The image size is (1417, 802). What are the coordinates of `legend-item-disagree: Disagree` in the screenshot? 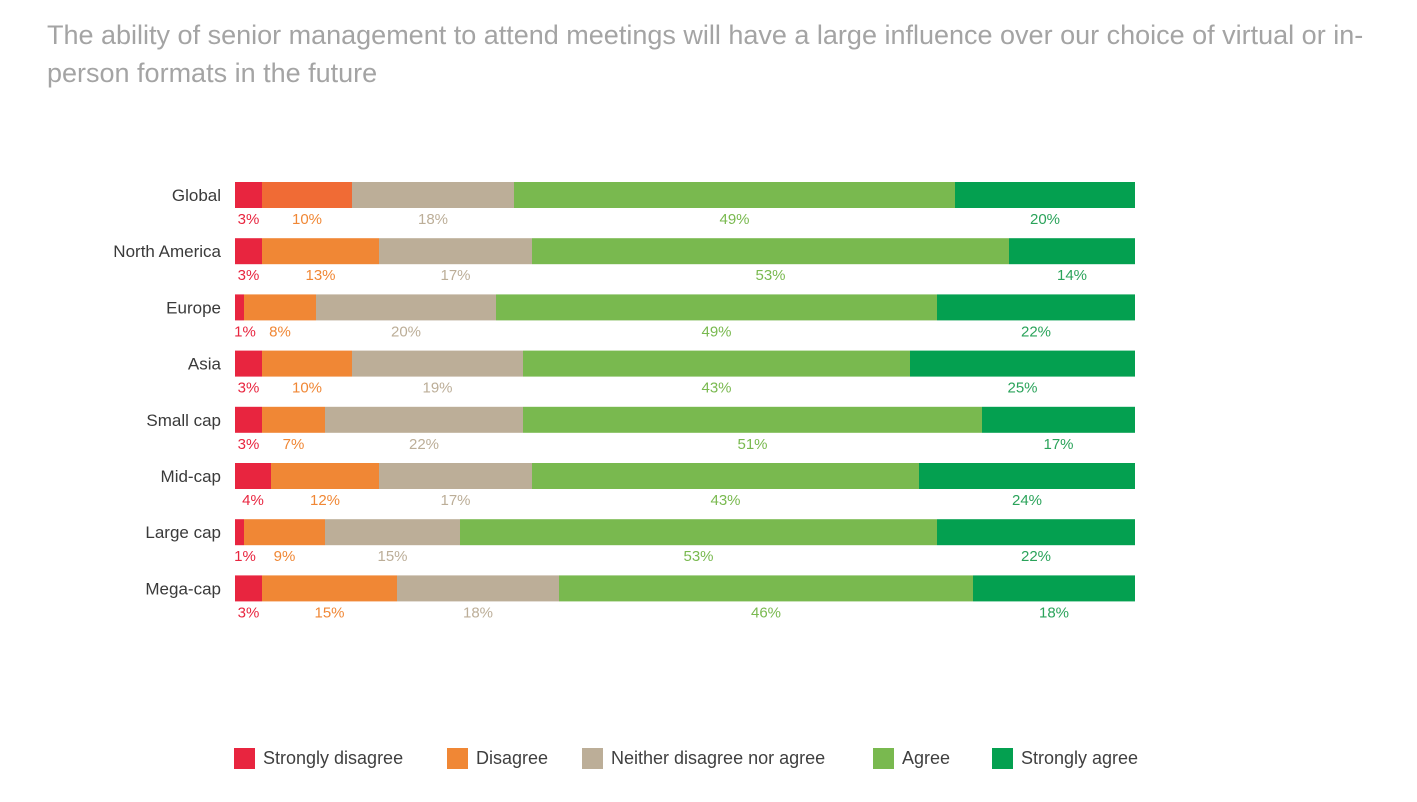 It's located at (497, 758).